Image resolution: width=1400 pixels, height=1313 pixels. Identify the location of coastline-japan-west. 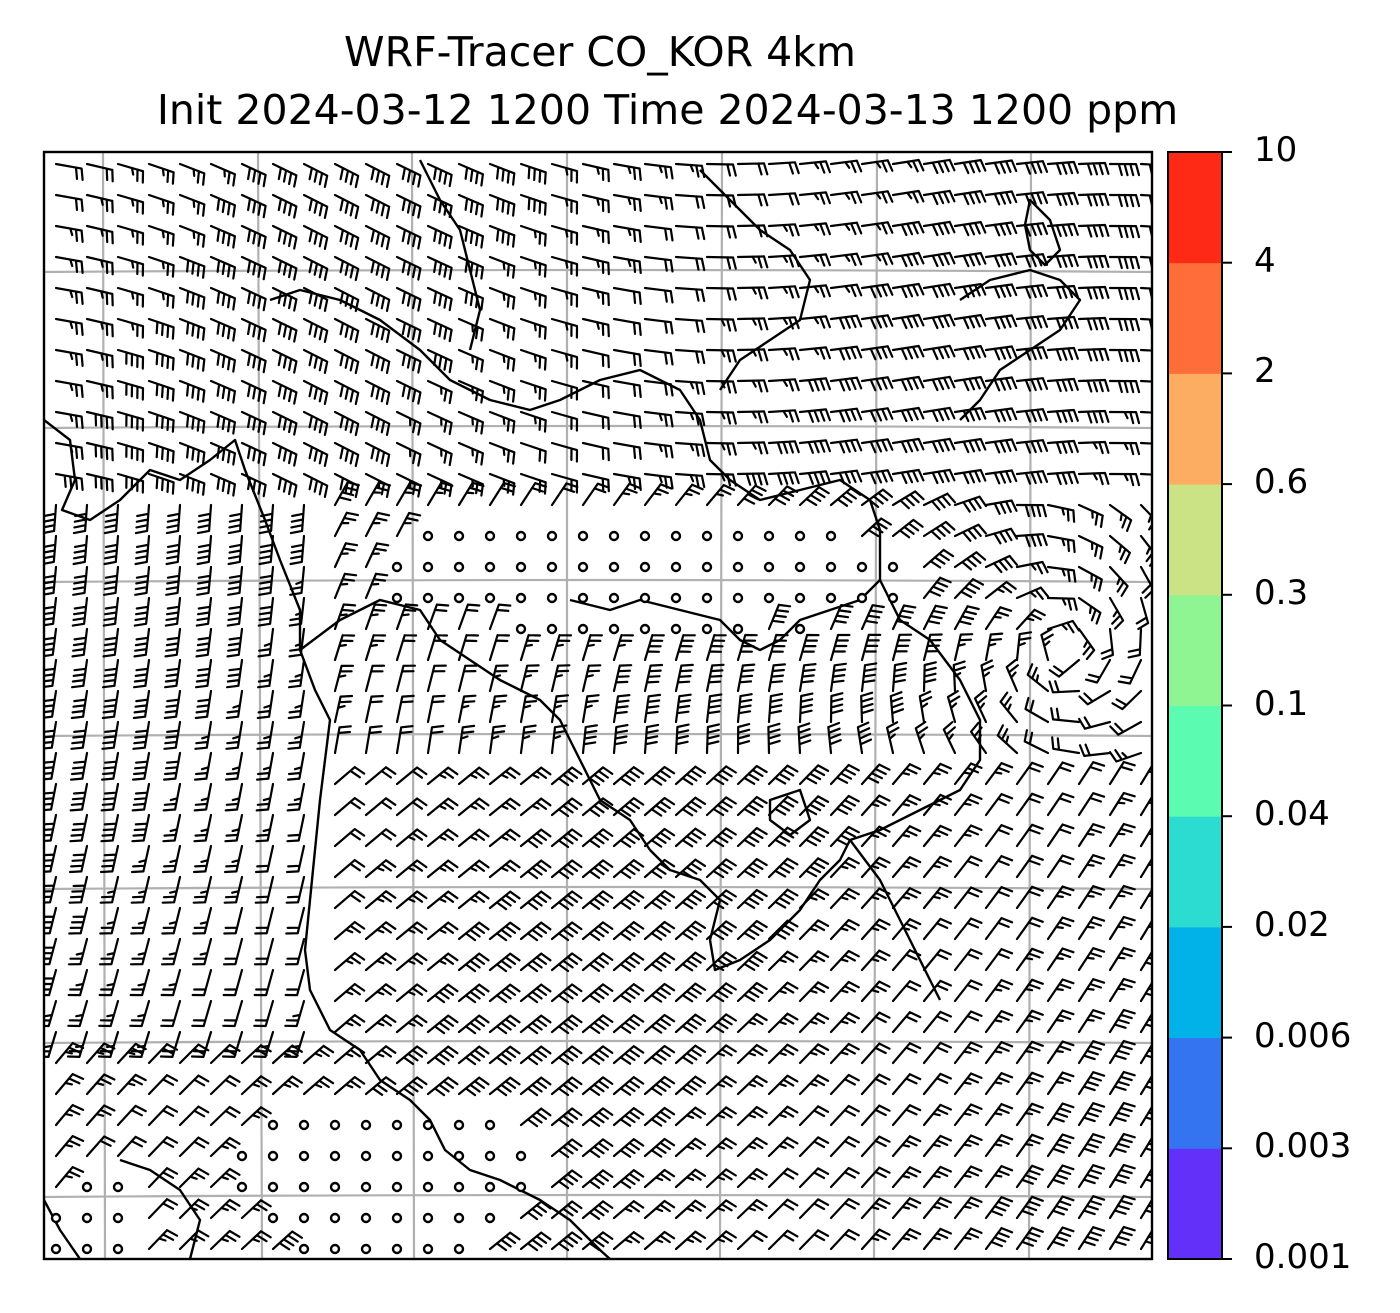
(915, 710).